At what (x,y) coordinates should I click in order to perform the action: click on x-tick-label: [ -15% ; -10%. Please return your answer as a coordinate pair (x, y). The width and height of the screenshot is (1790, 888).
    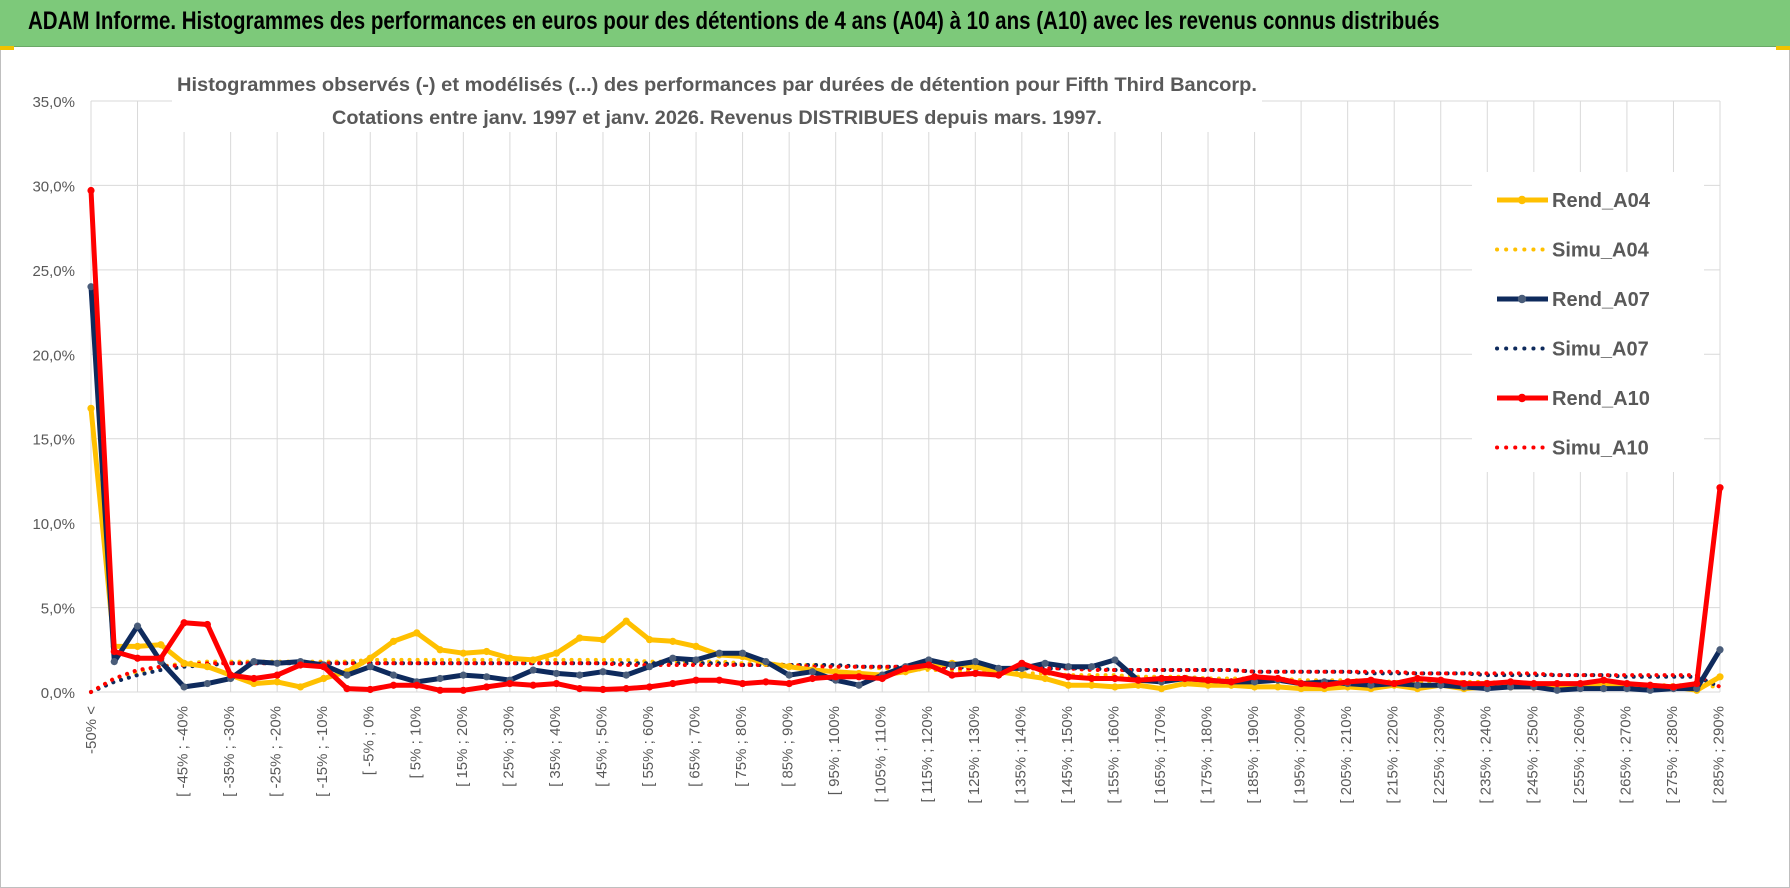
    Looking at the image, I should click on (322, 751).